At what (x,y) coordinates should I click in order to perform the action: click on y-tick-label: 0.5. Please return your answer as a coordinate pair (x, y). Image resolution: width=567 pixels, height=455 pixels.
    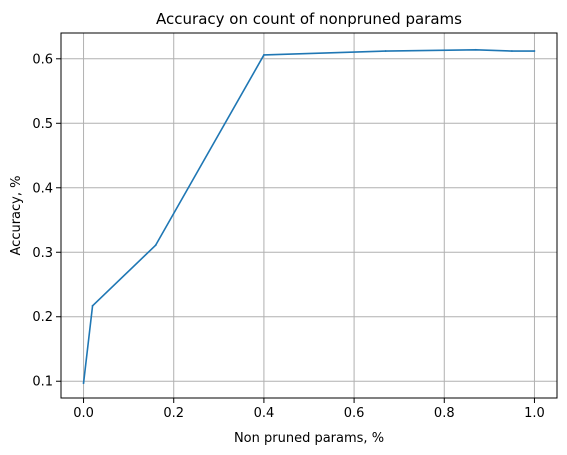
    Looking at the image, I should click on (42, 124).